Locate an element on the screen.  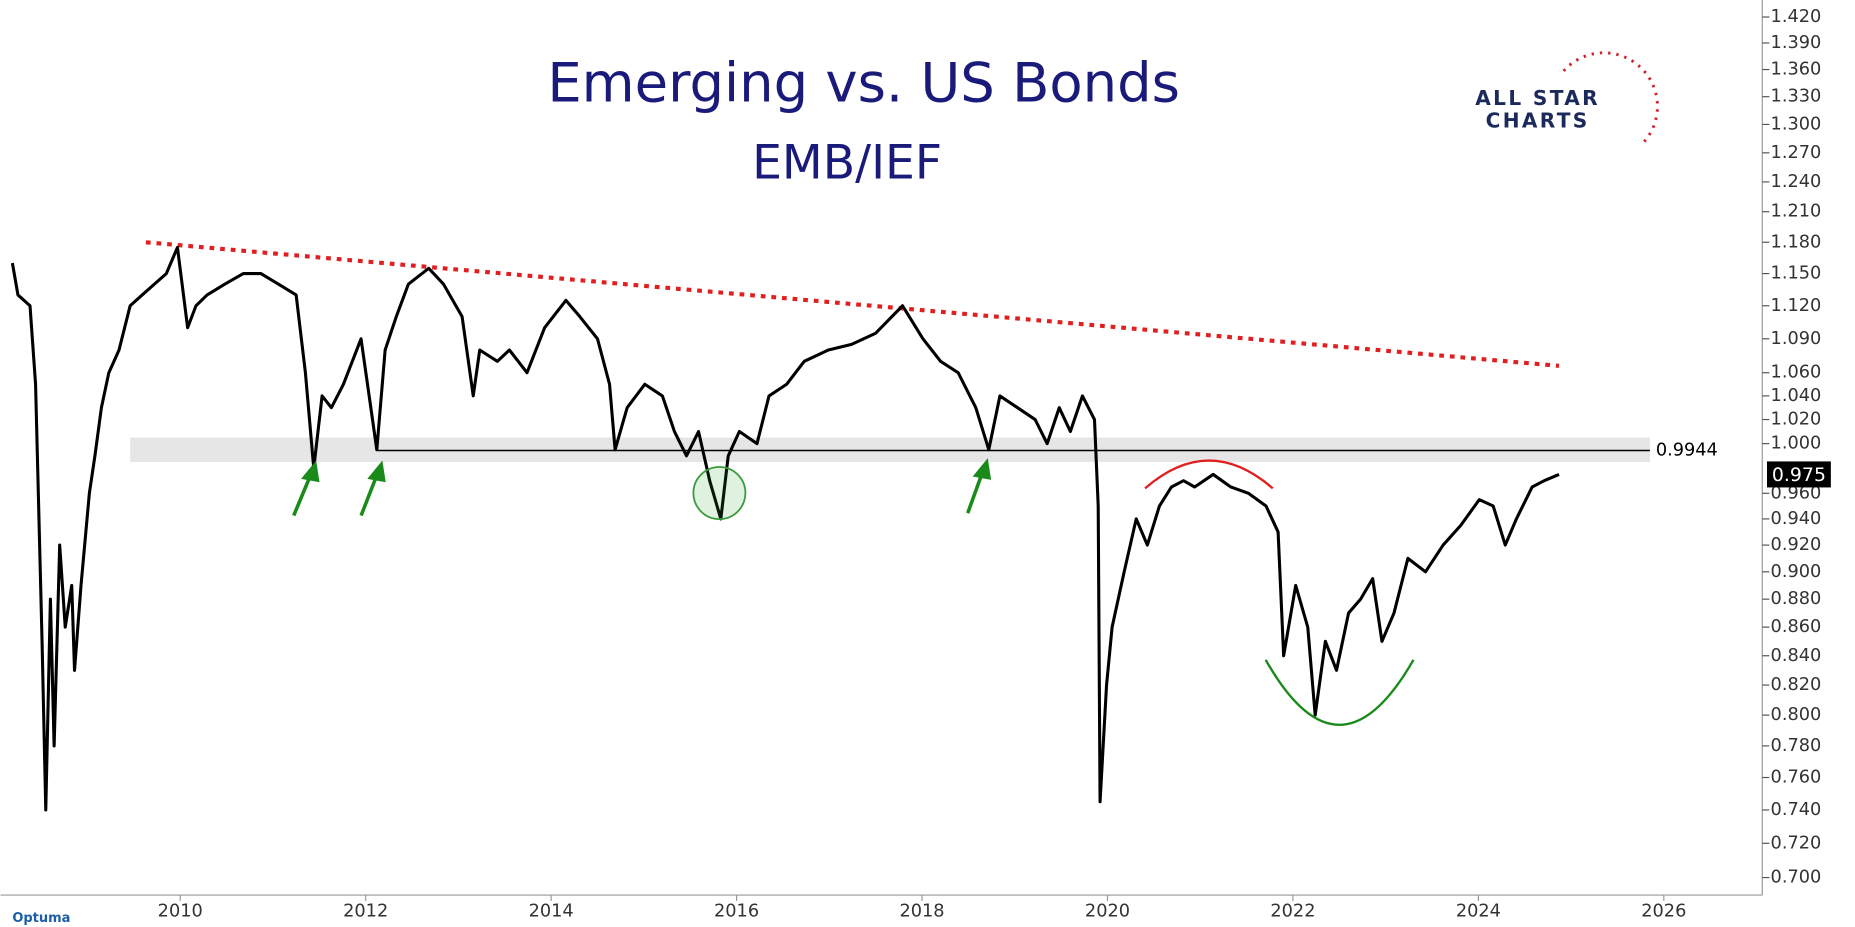
top-arc is located at coordinates (1209, 474).